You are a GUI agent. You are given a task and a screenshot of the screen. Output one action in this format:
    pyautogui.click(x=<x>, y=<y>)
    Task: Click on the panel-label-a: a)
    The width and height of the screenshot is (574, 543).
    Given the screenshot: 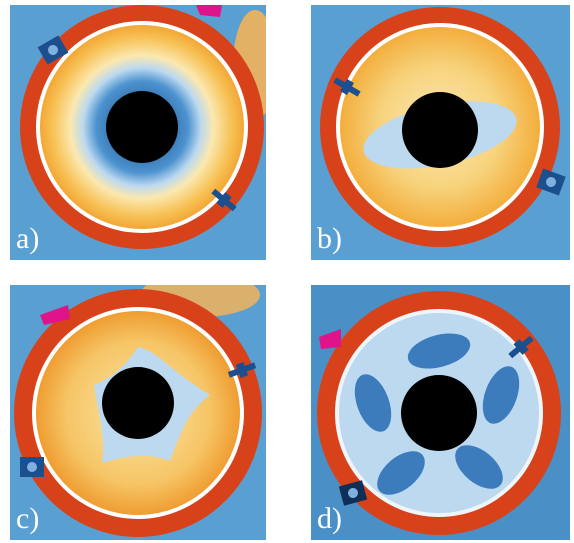 What is the action you would take?
    pyautogui.click(x=28, y=238)
    